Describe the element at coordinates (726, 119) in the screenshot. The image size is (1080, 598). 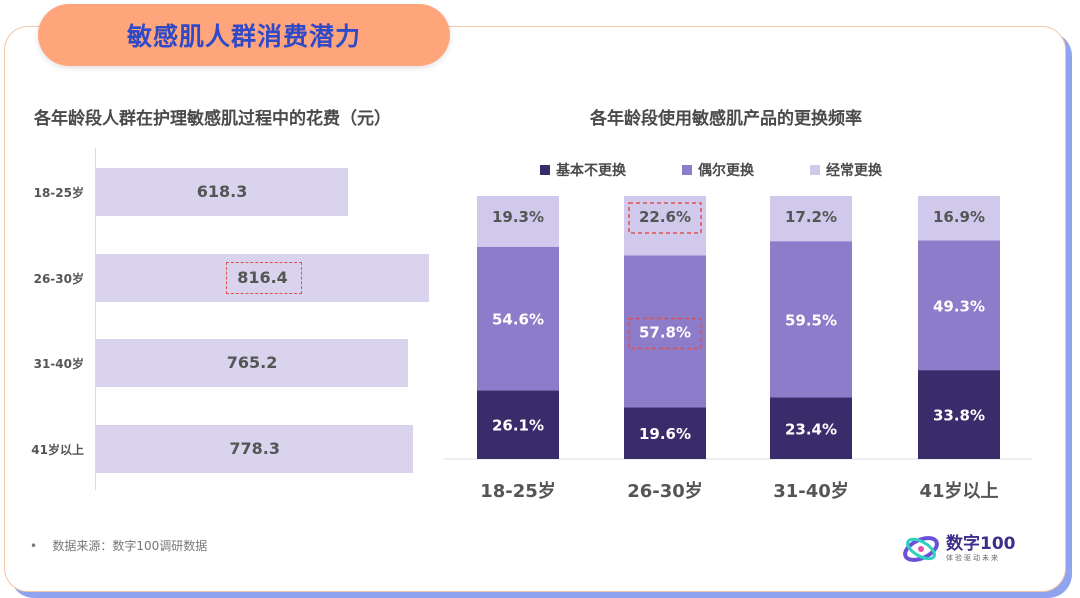
I see `right-chart-title: 各年龄段使用敏感肌产品的更换频率` at that location.